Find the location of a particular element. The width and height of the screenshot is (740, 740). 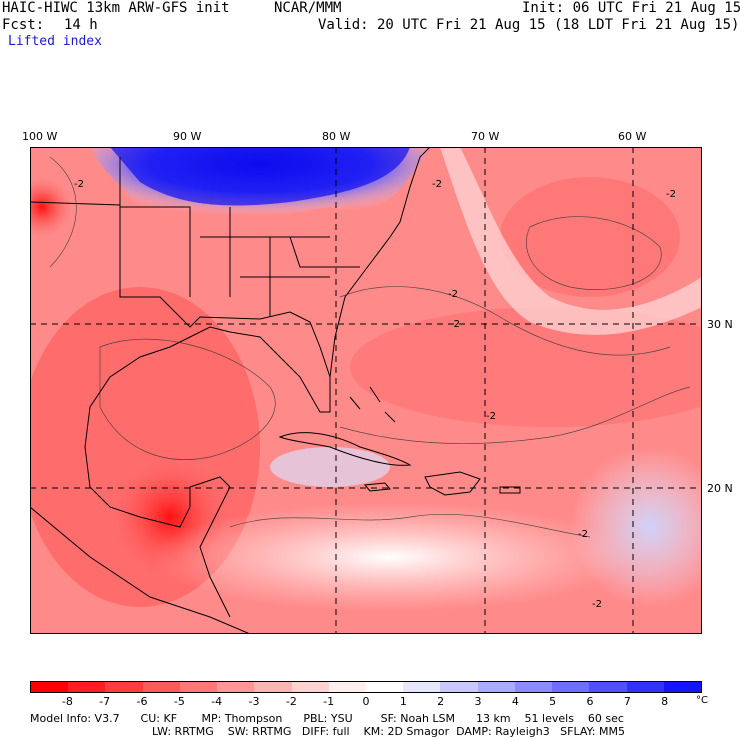

lat-label-20n: 20 N is located at coordinates (720, 488).